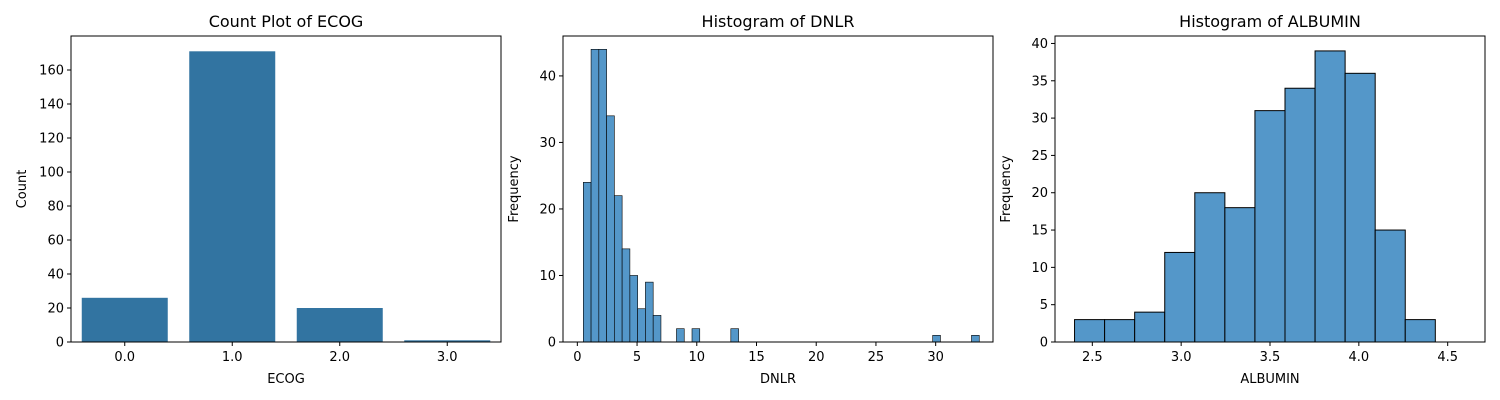  Describe the element at coordinates (876, 357) in the screenshot. I see `x-tick-label: 25` at that location.